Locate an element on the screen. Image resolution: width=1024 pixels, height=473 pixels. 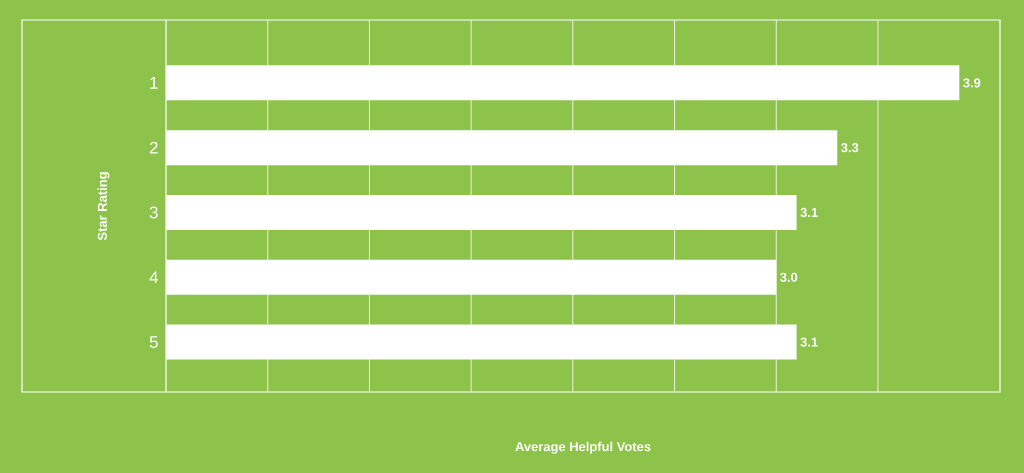
data-label: 3.9 is located at coordinates (972, 83).